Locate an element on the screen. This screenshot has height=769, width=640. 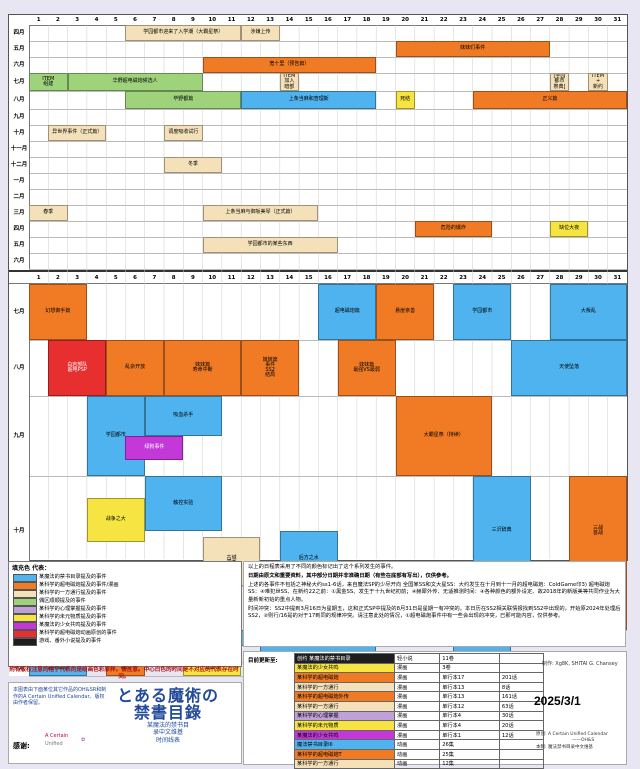
event-e1: 学园都市迎来了入学潮（大霸星祭） is located at coordinates (183, 33).